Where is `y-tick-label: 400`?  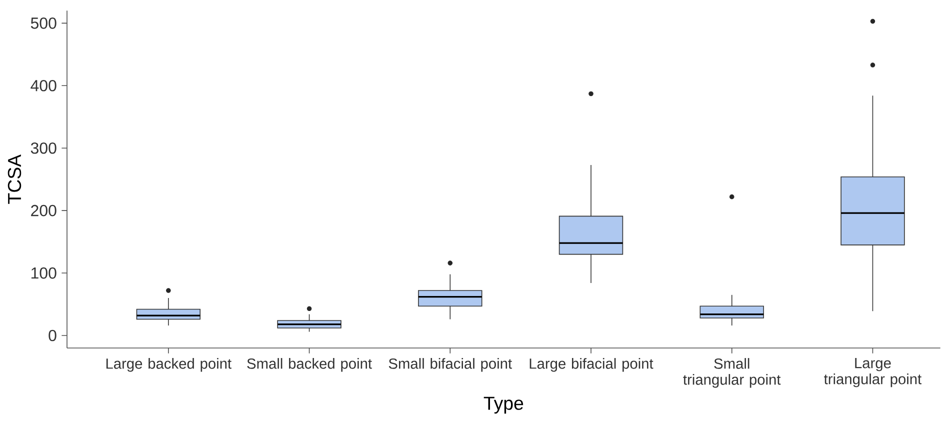 y-tick-label: 400 is located at coordinates (43, 86).